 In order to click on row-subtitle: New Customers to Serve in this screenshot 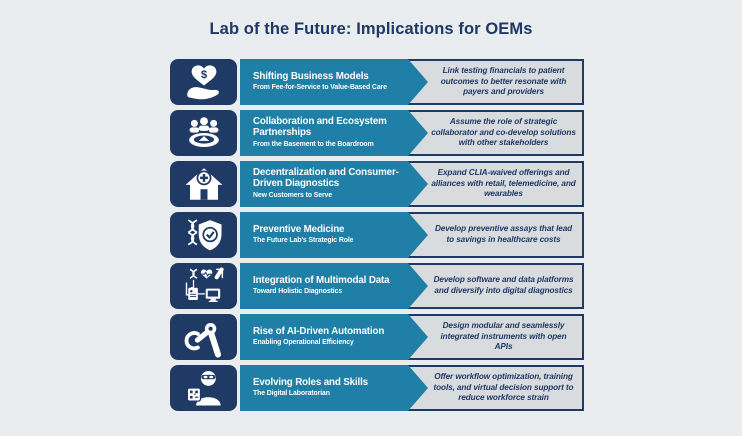, I will do `click(292, 195)`.